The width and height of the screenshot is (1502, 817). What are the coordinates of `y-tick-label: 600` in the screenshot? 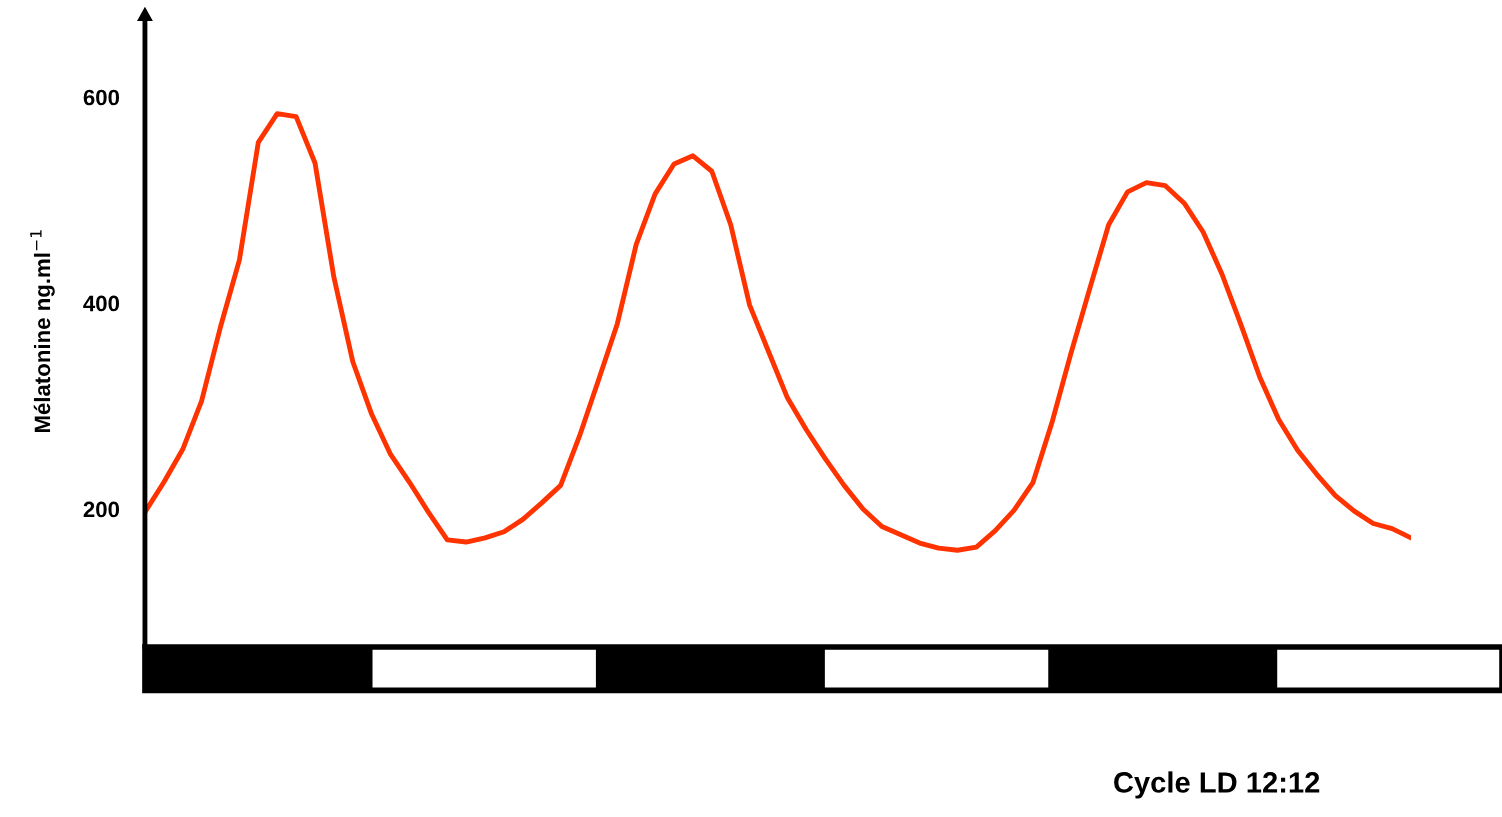 It's located at (101, 97).